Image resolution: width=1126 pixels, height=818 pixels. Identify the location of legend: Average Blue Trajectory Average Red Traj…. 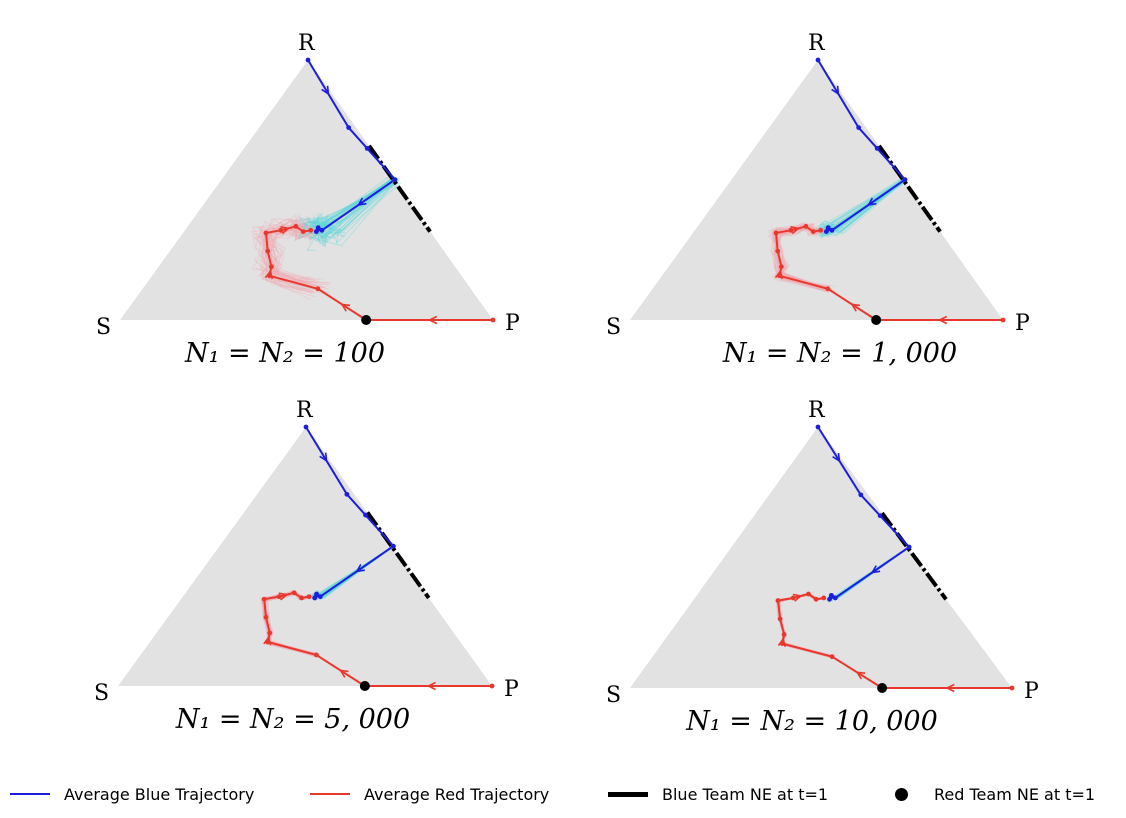
(563, 794).